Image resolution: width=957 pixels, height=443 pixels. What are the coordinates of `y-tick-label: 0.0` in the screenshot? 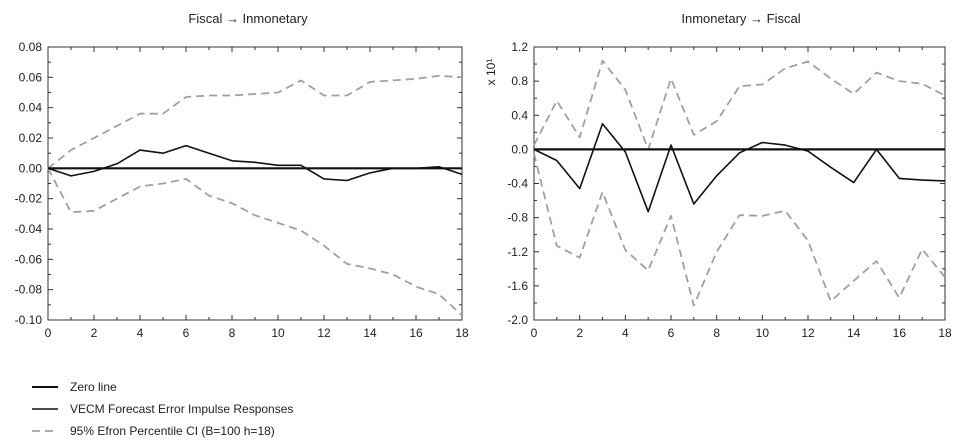 It's located at (519, 149).